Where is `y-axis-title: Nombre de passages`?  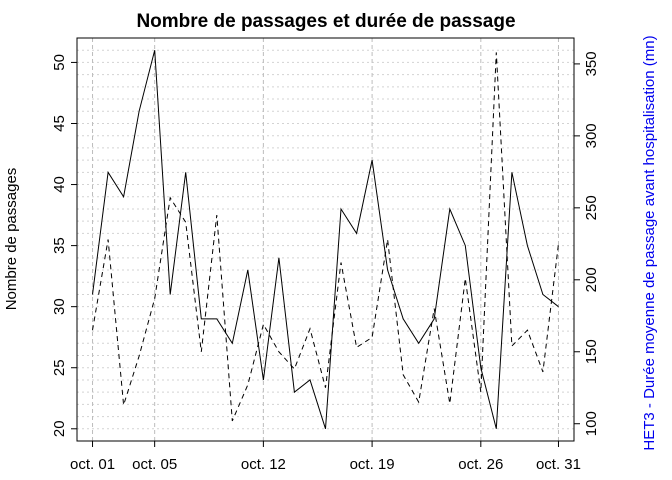 y-axis-title: Nombre de passages is located at coordinates (11, 239).